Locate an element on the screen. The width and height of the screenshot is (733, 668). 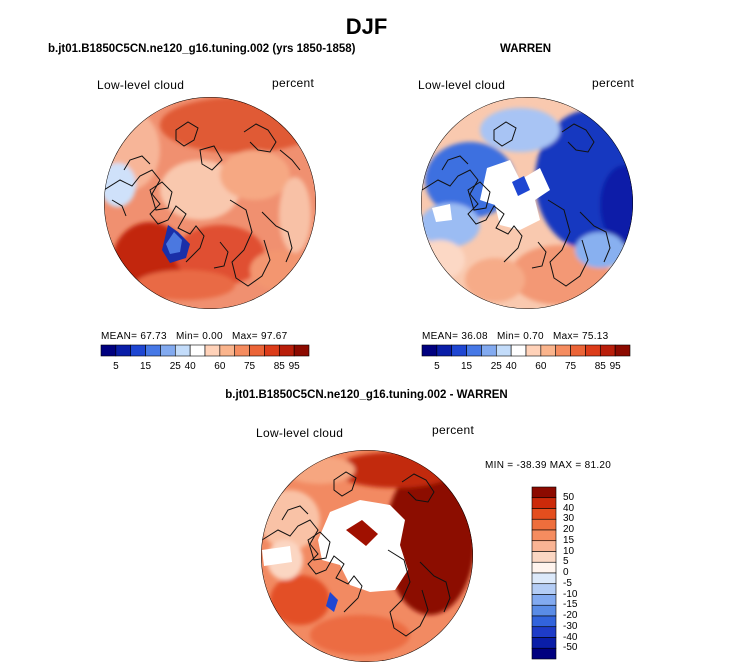
right-colorbar is located at coordinates (526, 350).